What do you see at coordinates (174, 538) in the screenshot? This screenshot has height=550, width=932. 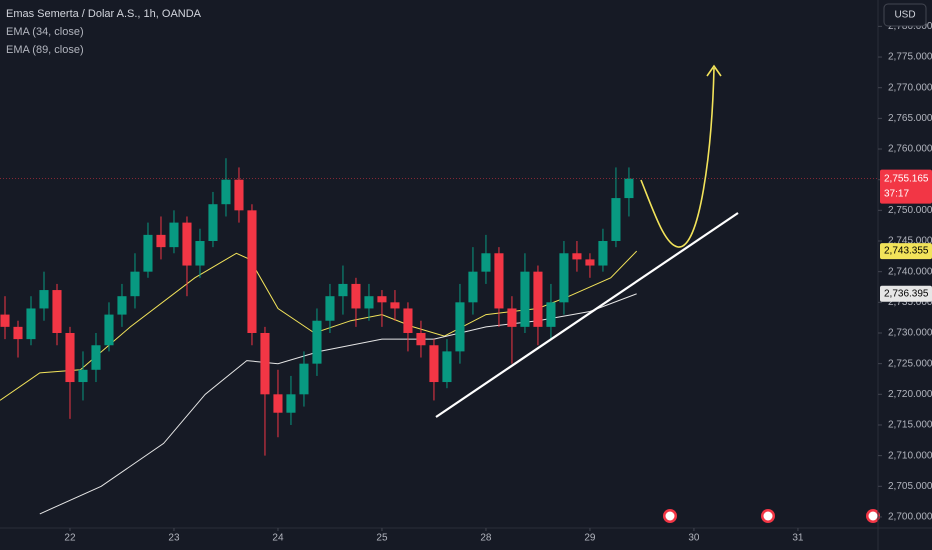 I see `x-tick-label: 23` at bounding box center [174, 538].